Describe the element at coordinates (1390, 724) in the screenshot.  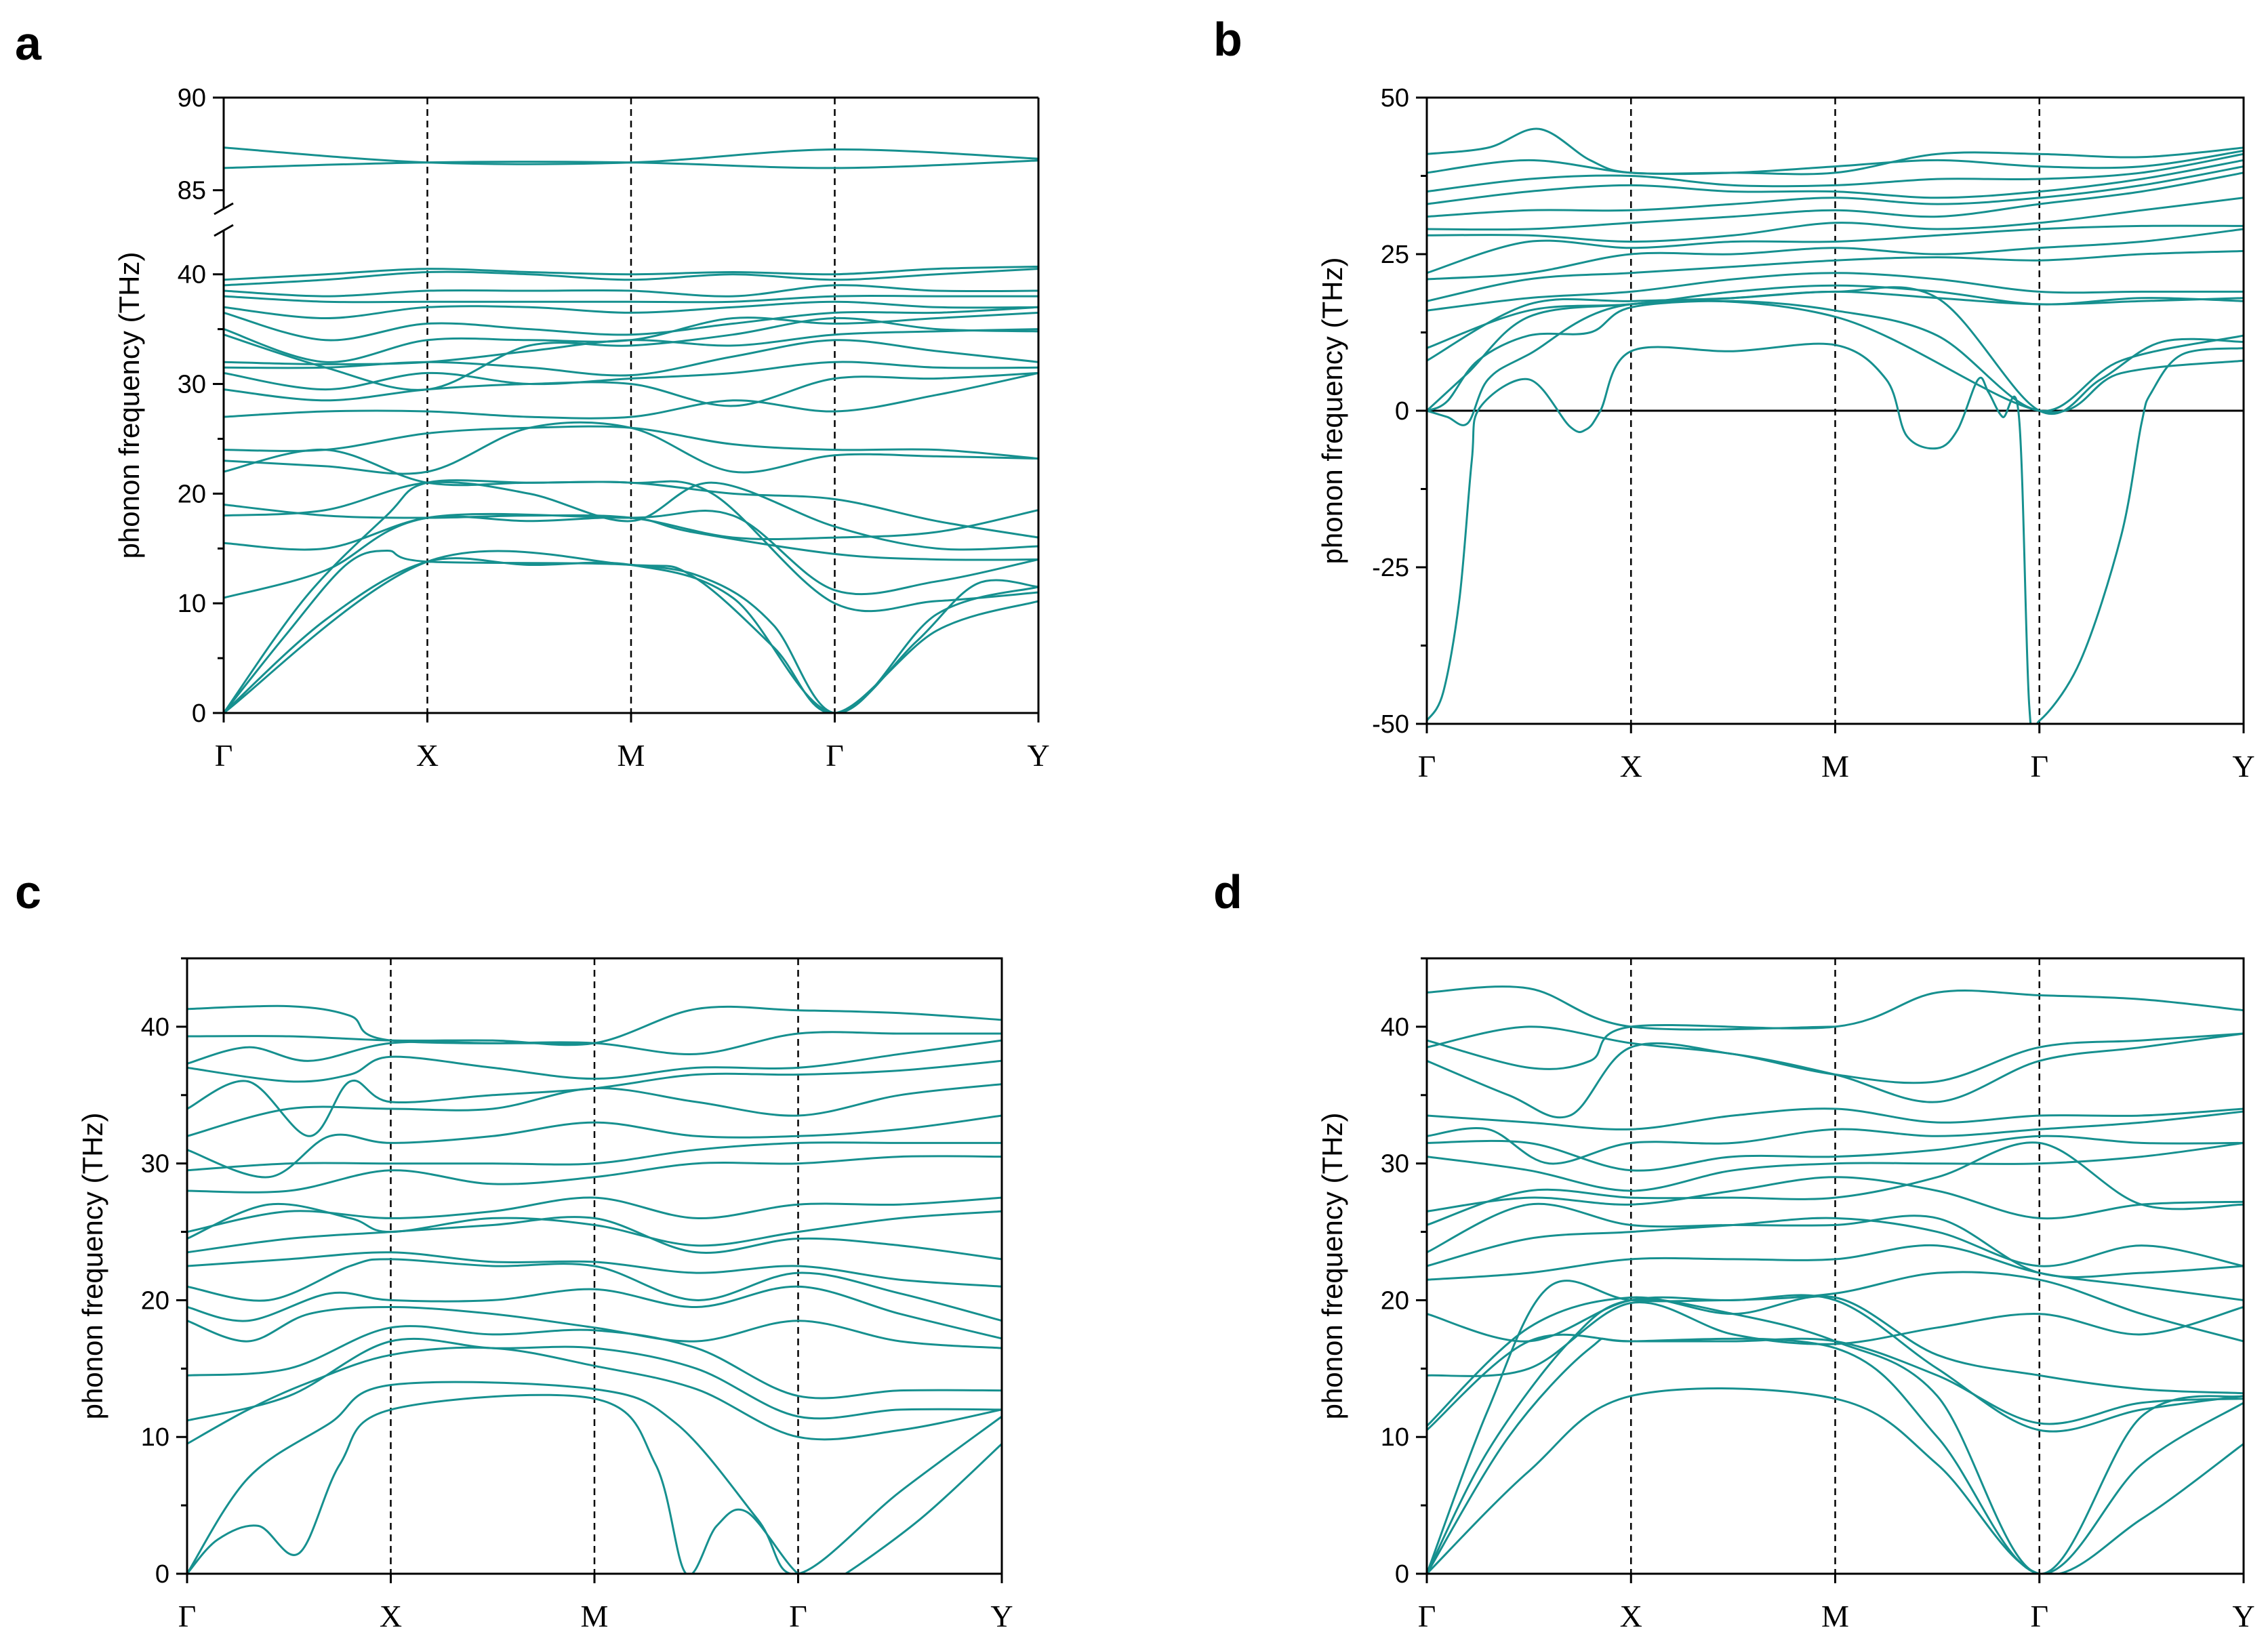
I see `y-tick-label: -50` at that location.